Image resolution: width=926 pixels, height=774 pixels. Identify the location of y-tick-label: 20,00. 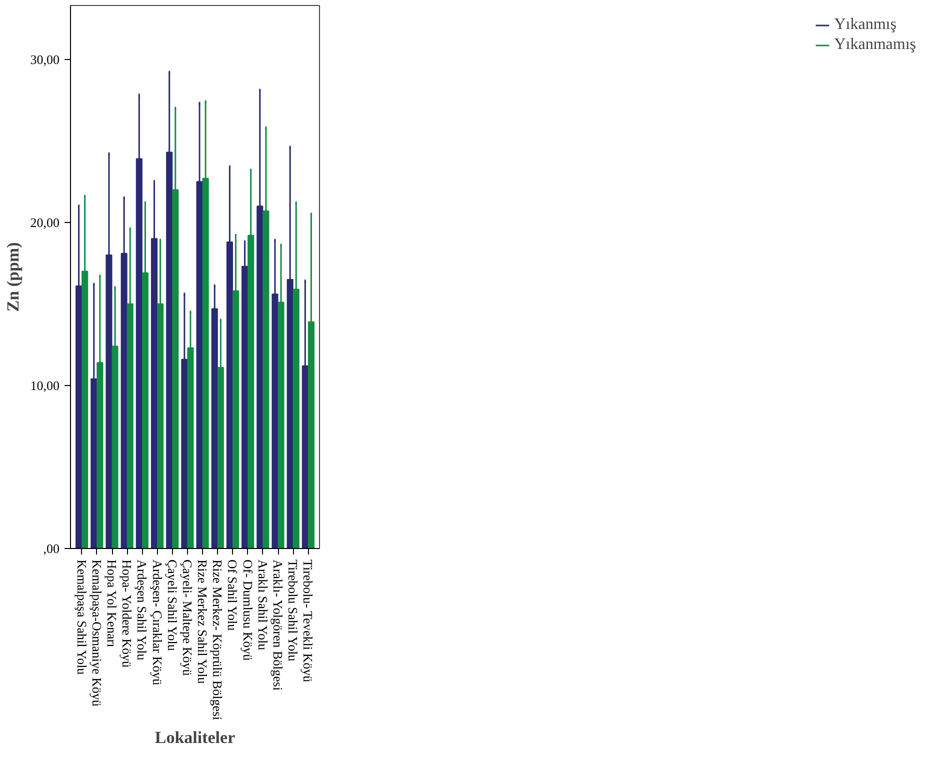
(45, 222).